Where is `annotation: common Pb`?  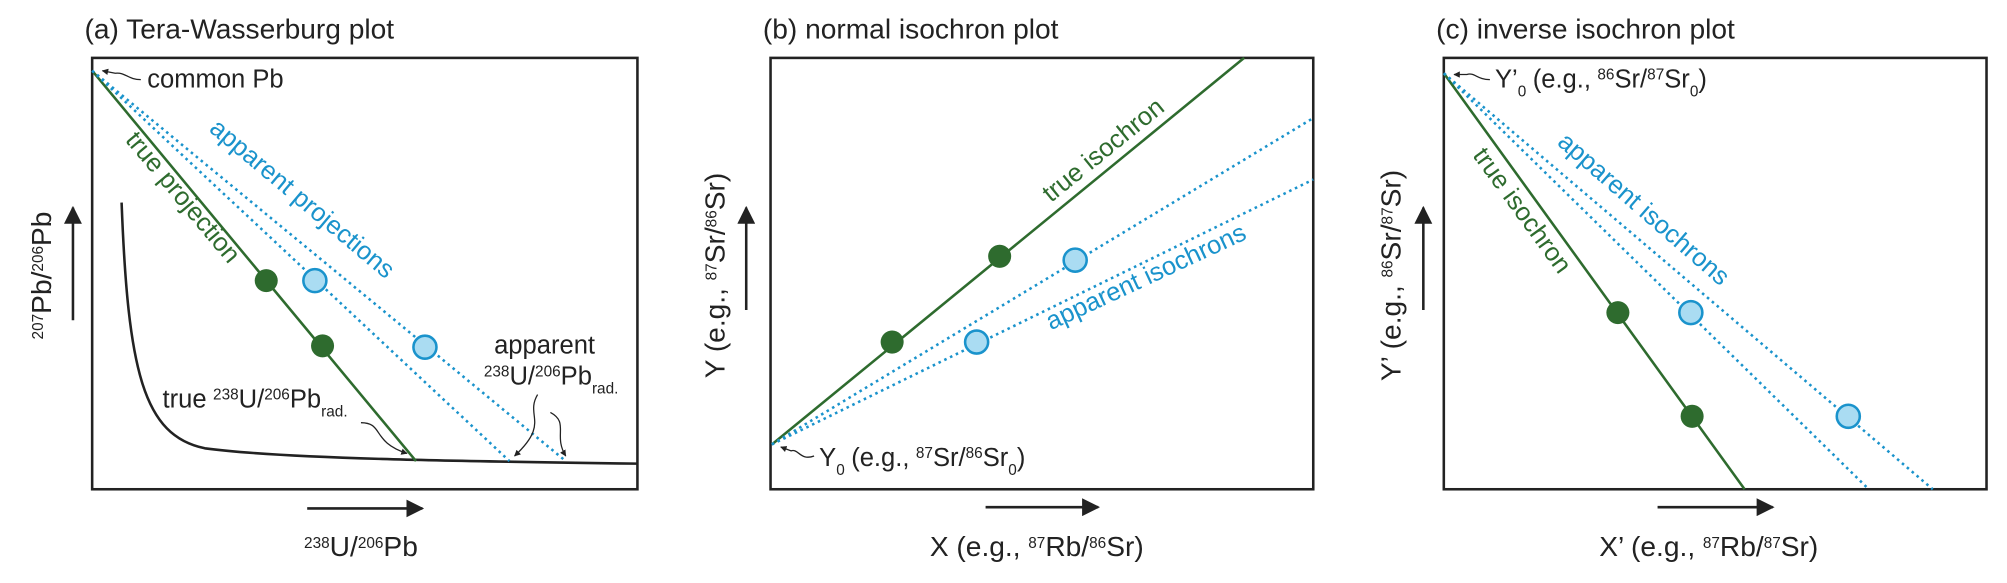 annotation: common Pb is located at coordinates (215, 79).